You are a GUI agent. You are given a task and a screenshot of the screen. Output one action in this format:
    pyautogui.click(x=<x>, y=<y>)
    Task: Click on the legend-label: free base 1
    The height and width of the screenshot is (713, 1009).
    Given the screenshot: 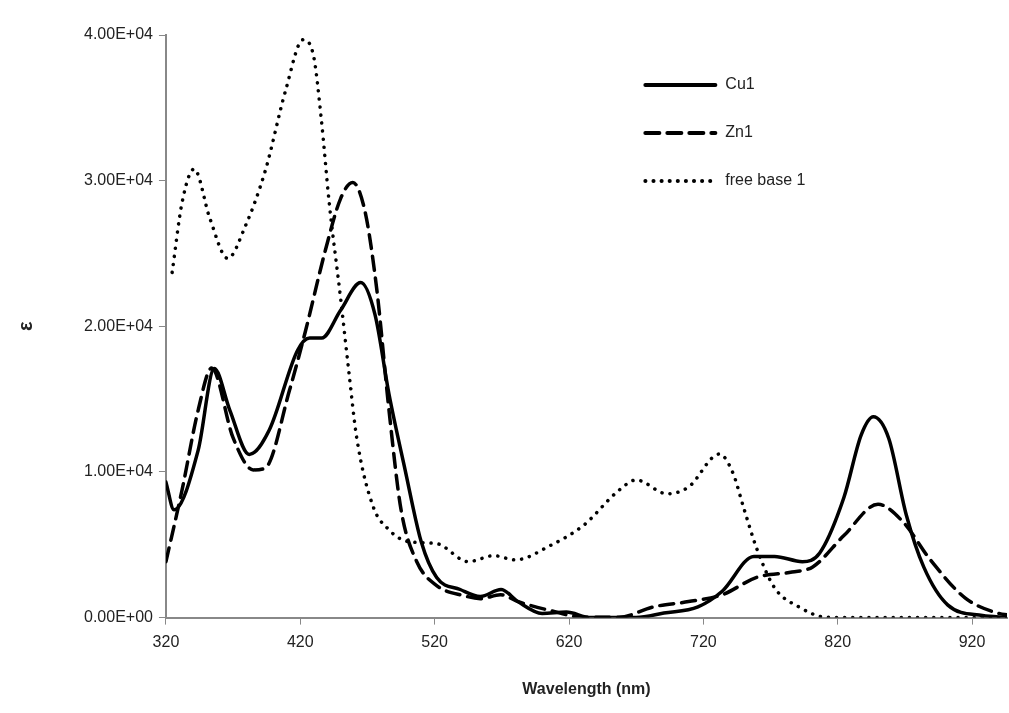 What is the action you would take?
    pyautogui.click(x=765, y=180)
    